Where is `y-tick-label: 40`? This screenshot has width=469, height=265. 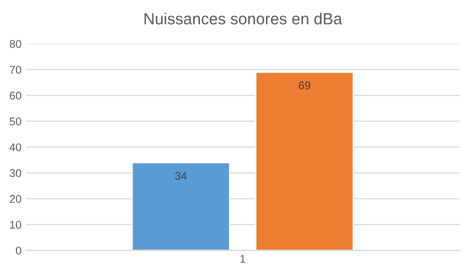
y-tick-label: 40 is located at coordinates (16, 147).